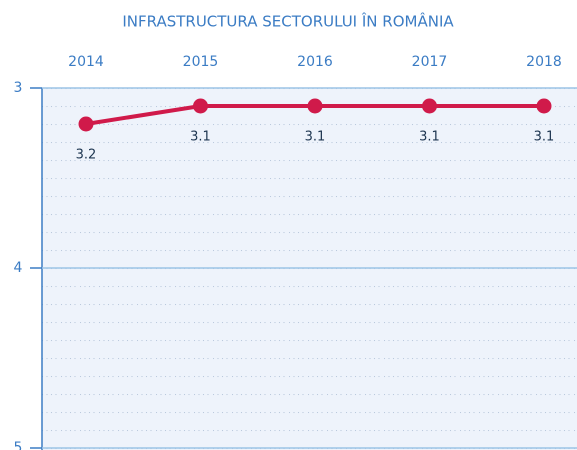 Image resolution: width=577 pixels, height=450 pixels. What do you see at coordinates (544, 62) in the screenshot?
I see `x-tick-label: 2018` at bounding box center [544, 62].